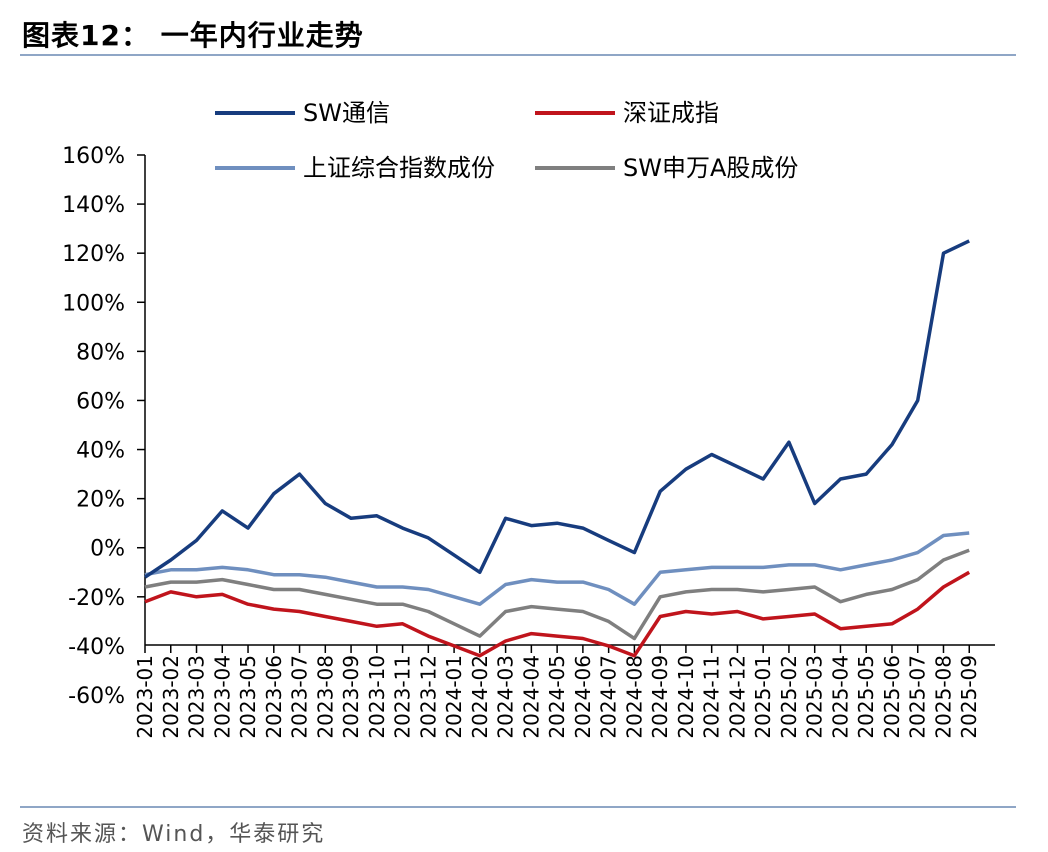  I want to click on top-divider, so click(518, 55).